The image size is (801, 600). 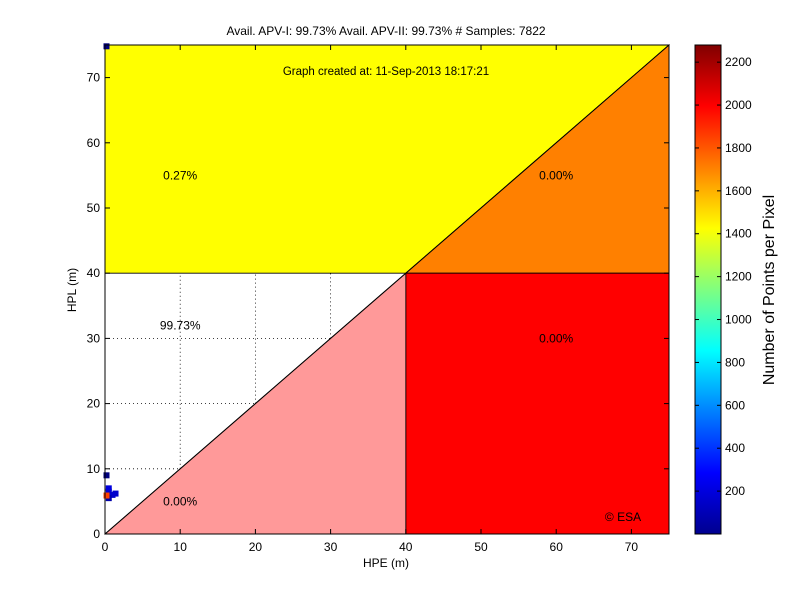 I want to click on region-red-lower-right, so click(x=537, y=403).